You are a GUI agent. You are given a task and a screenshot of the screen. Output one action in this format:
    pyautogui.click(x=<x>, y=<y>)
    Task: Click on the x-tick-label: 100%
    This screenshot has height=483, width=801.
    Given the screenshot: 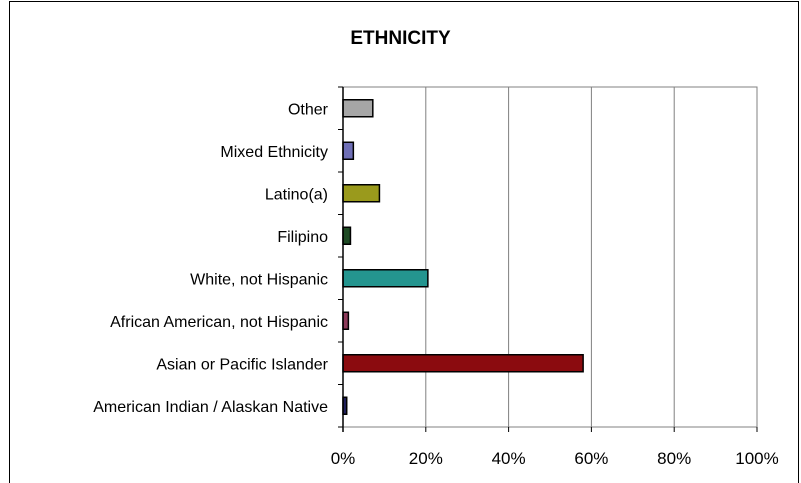 What is the action you would take?
    pyautogui.click(x=756, y=458)
    